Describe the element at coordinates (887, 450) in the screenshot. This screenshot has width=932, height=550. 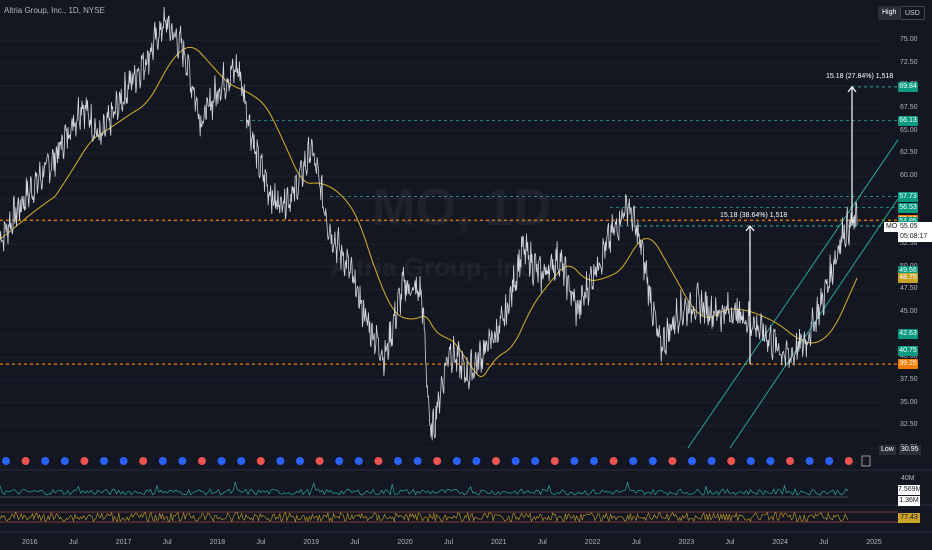
I see `low-badge: Low` at that location.